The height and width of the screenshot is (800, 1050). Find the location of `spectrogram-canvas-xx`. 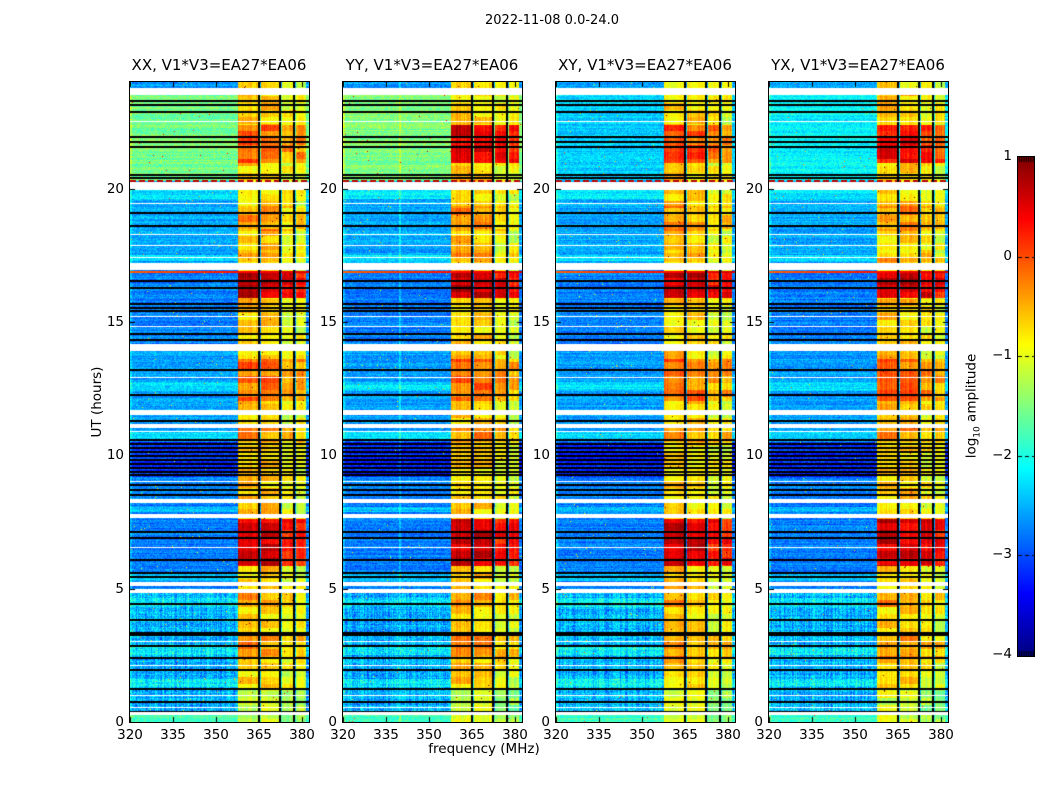

spectrogram-canvas-xx is located at coordinates (219, 402).